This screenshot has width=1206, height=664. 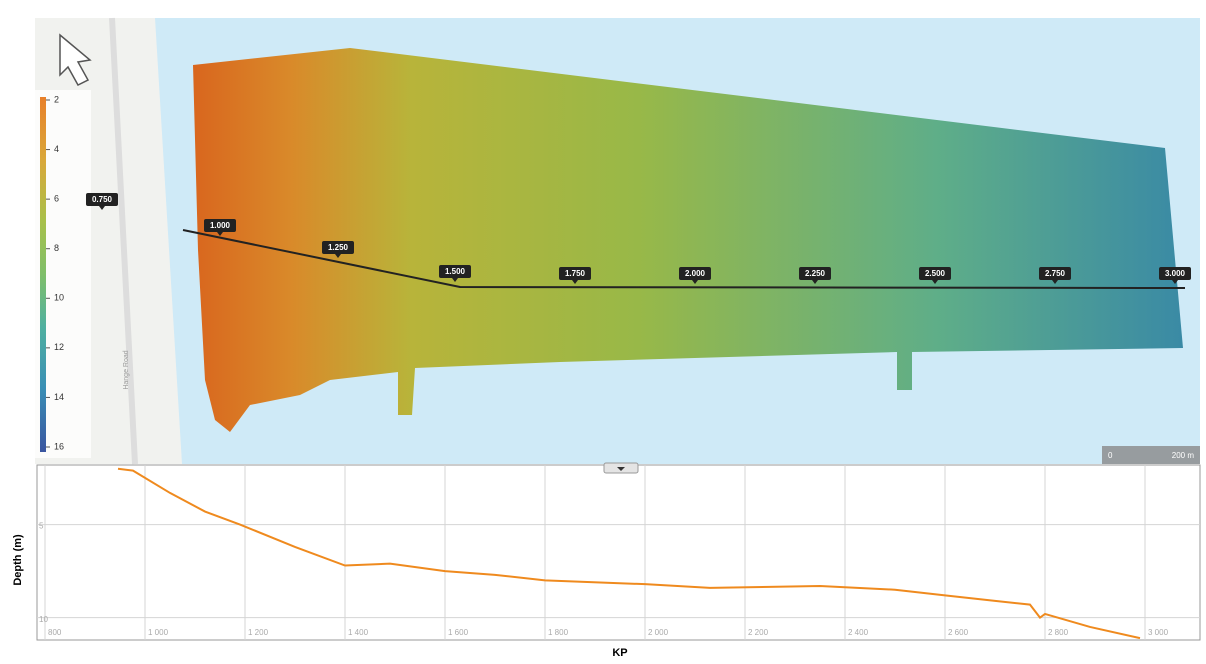 I want to click on kp-label: 2.000, so click(x=695, y=273).